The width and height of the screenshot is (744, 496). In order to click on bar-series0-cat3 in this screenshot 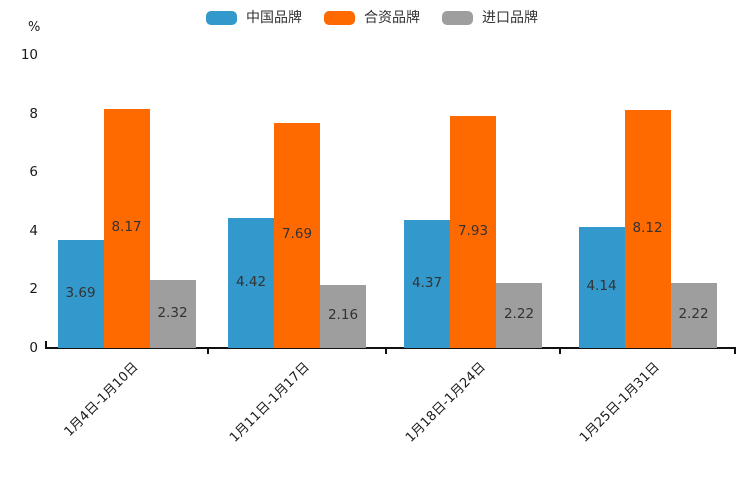, I will do `click(601, 287)`.